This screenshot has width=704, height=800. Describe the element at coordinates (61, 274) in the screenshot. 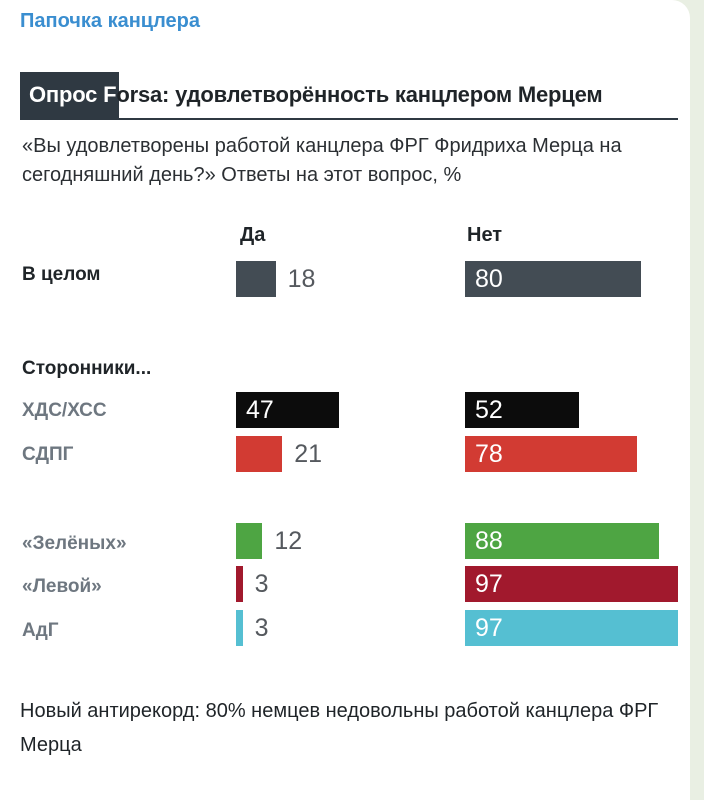

I see `row-label-в-целом: В целом` at that location.